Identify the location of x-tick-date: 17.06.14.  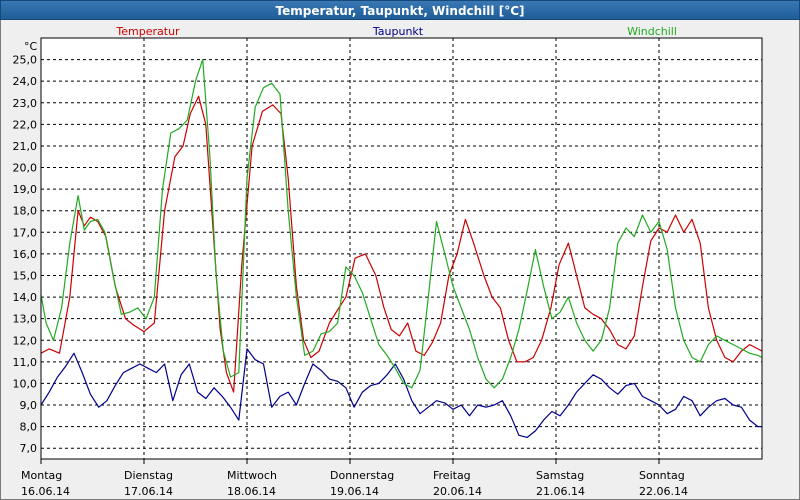
(148, 491).